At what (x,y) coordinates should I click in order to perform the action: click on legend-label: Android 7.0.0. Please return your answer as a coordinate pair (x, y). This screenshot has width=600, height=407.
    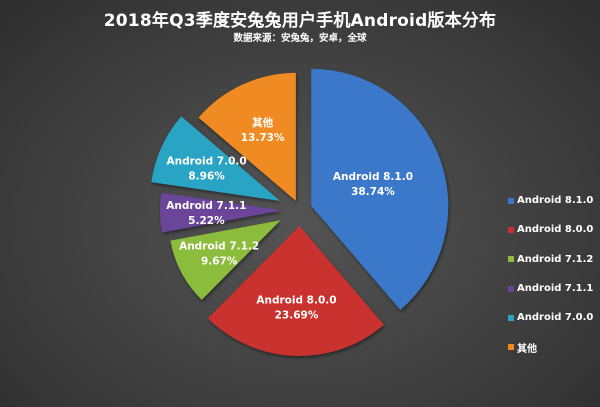
    Looking at the image, I should click on (555, 318).